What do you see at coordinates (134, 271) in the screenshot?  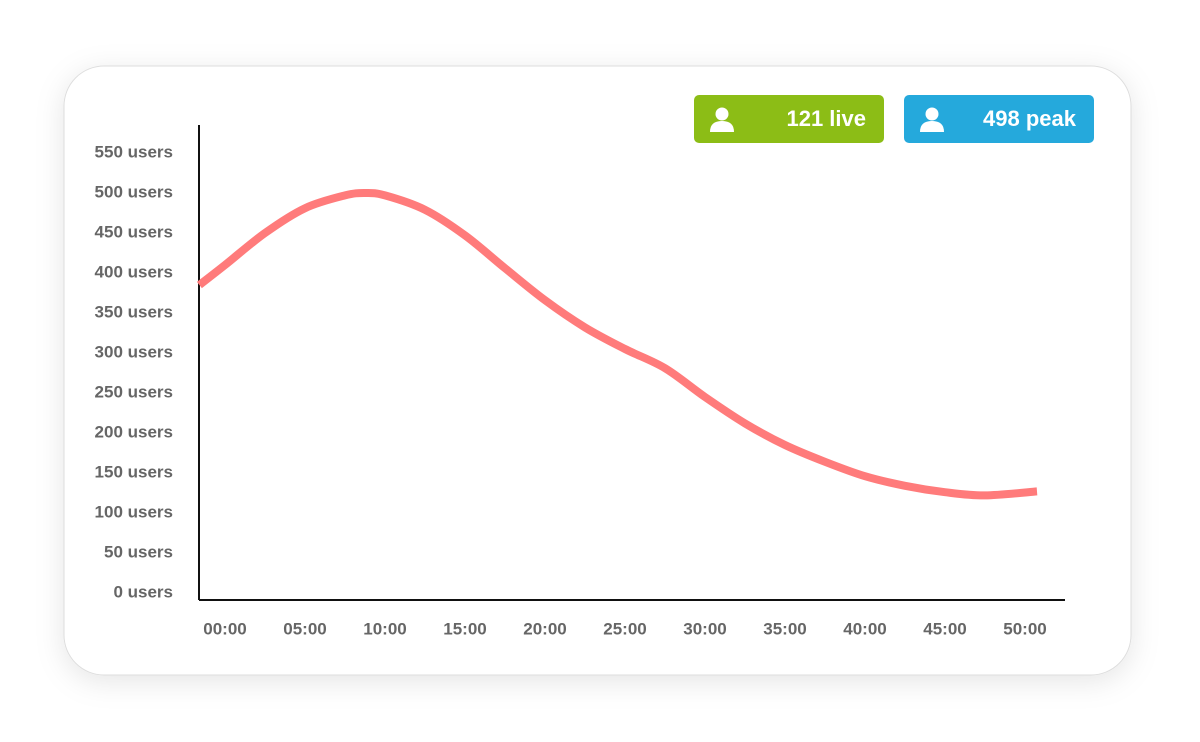 I see `y-tick-label: 400 users` at bounding box center [134, 271].